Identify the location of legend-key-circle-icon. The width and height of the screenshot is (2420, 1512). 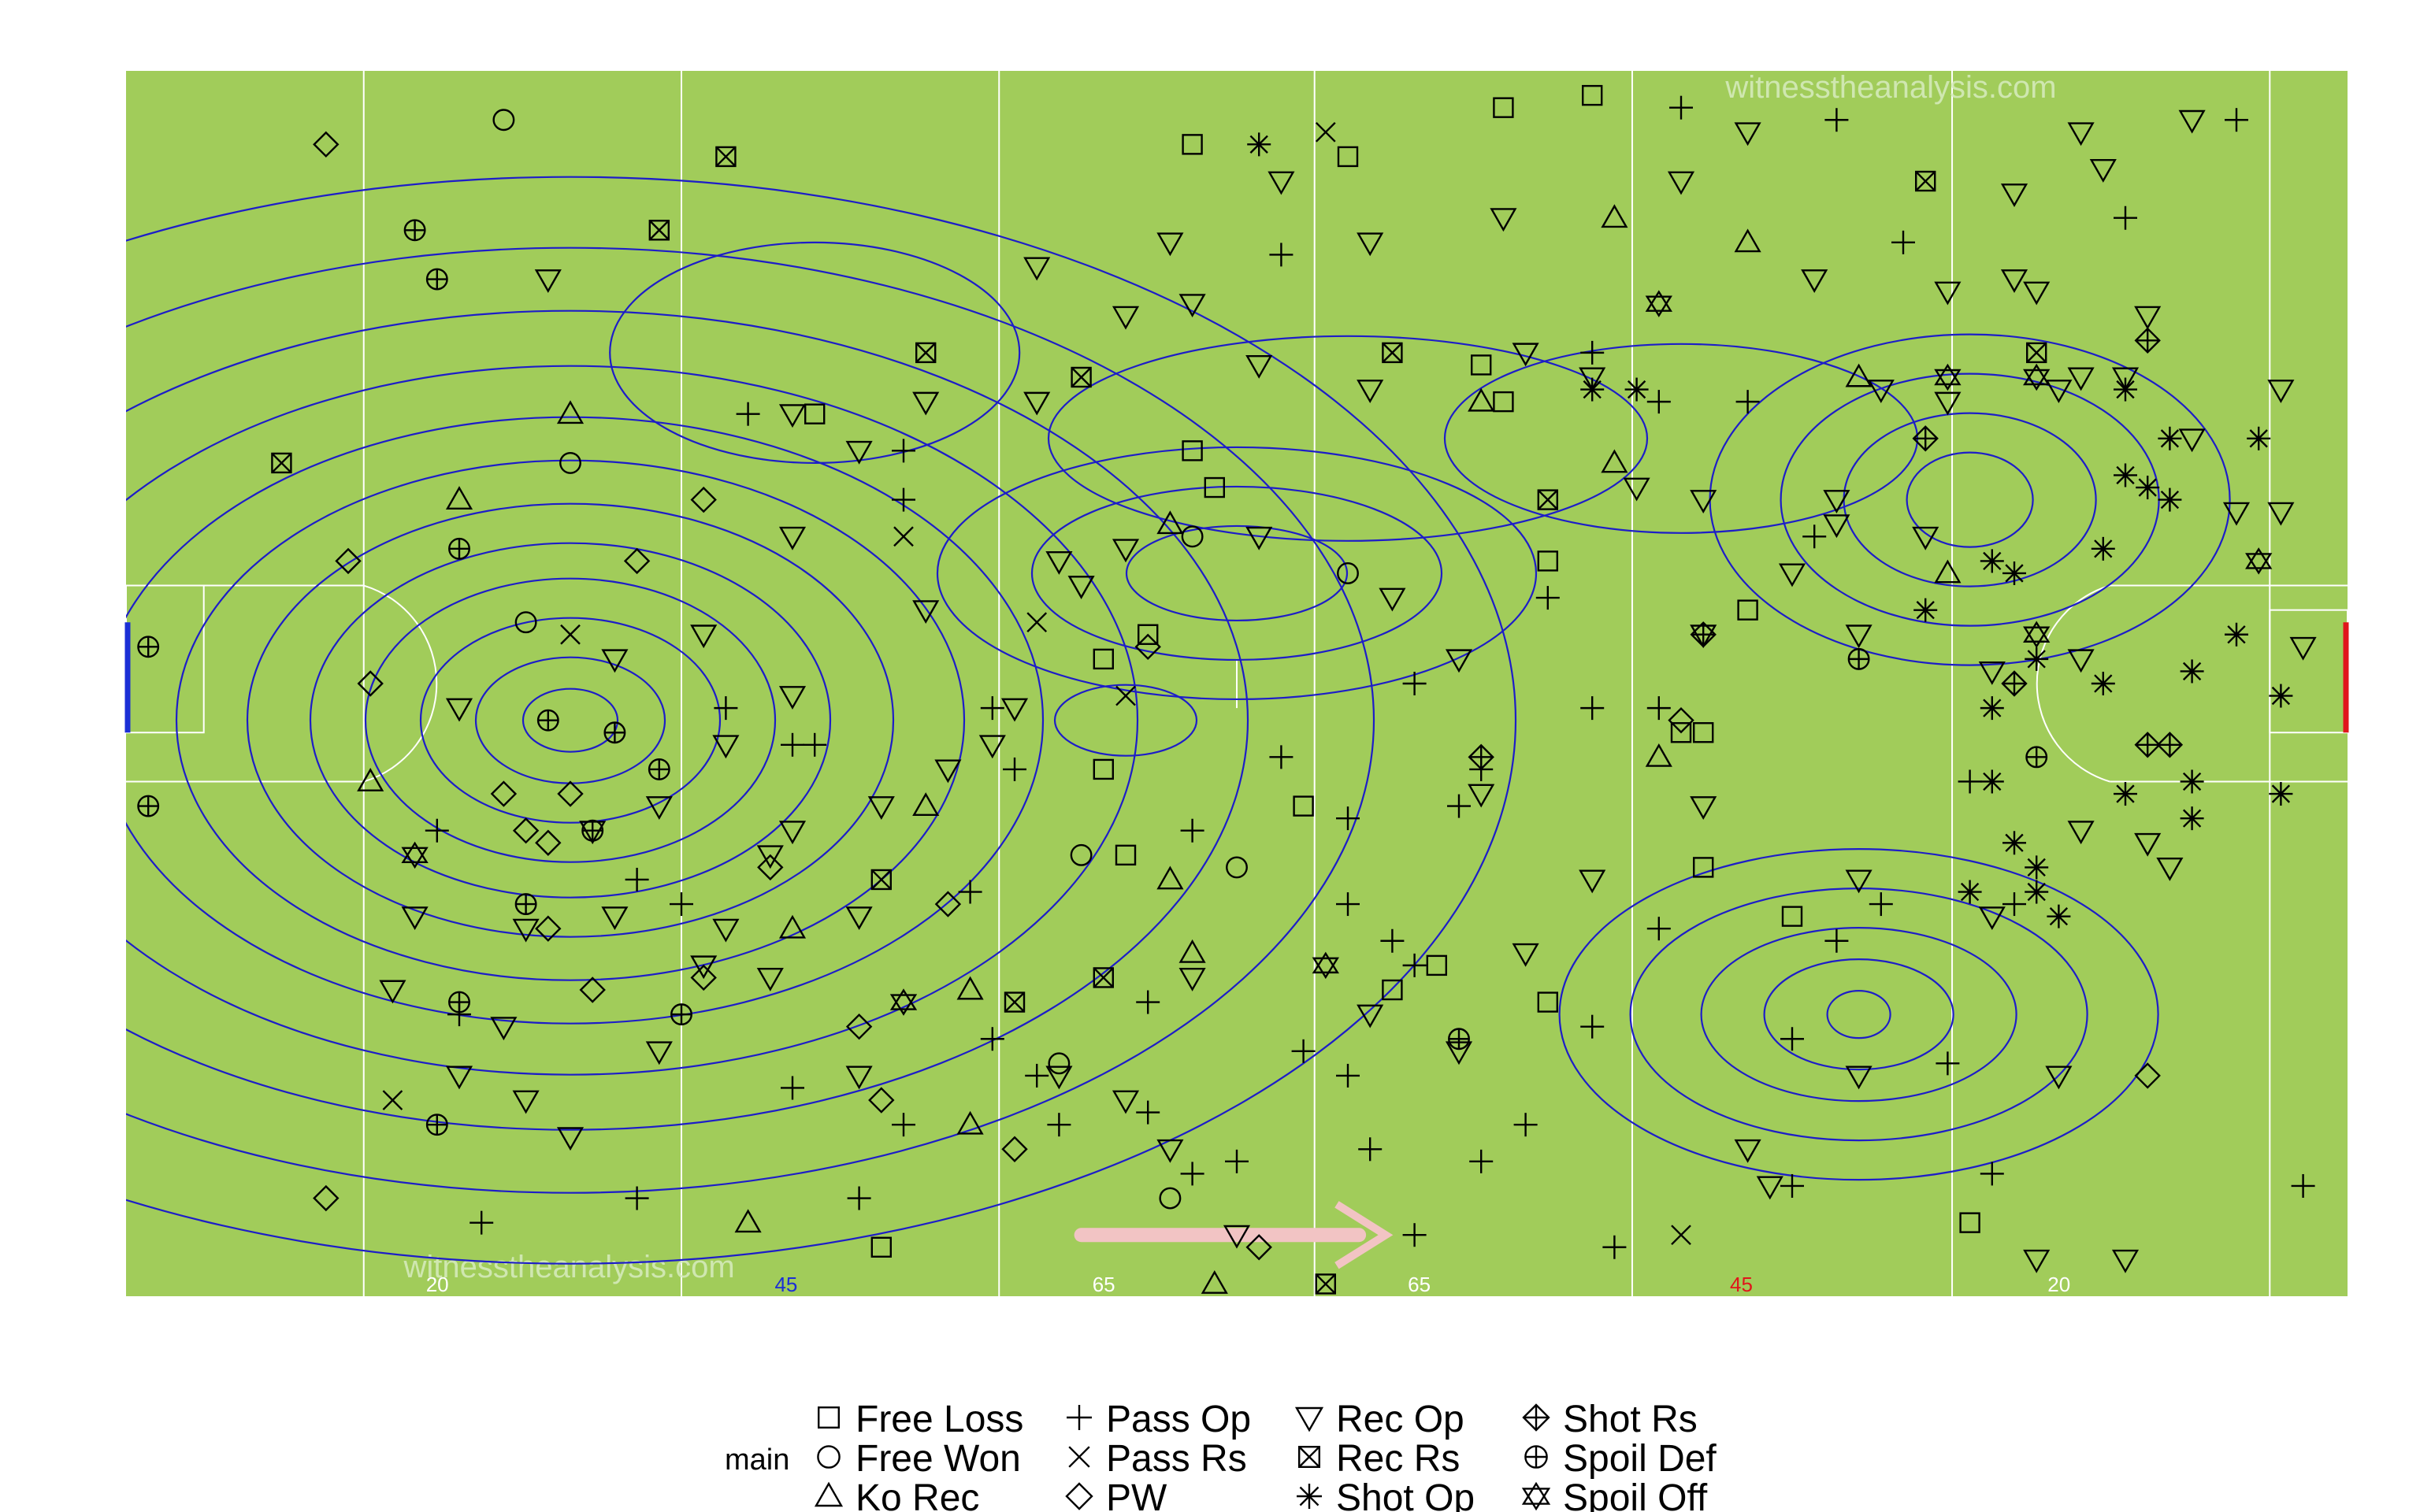
(829, 1457).